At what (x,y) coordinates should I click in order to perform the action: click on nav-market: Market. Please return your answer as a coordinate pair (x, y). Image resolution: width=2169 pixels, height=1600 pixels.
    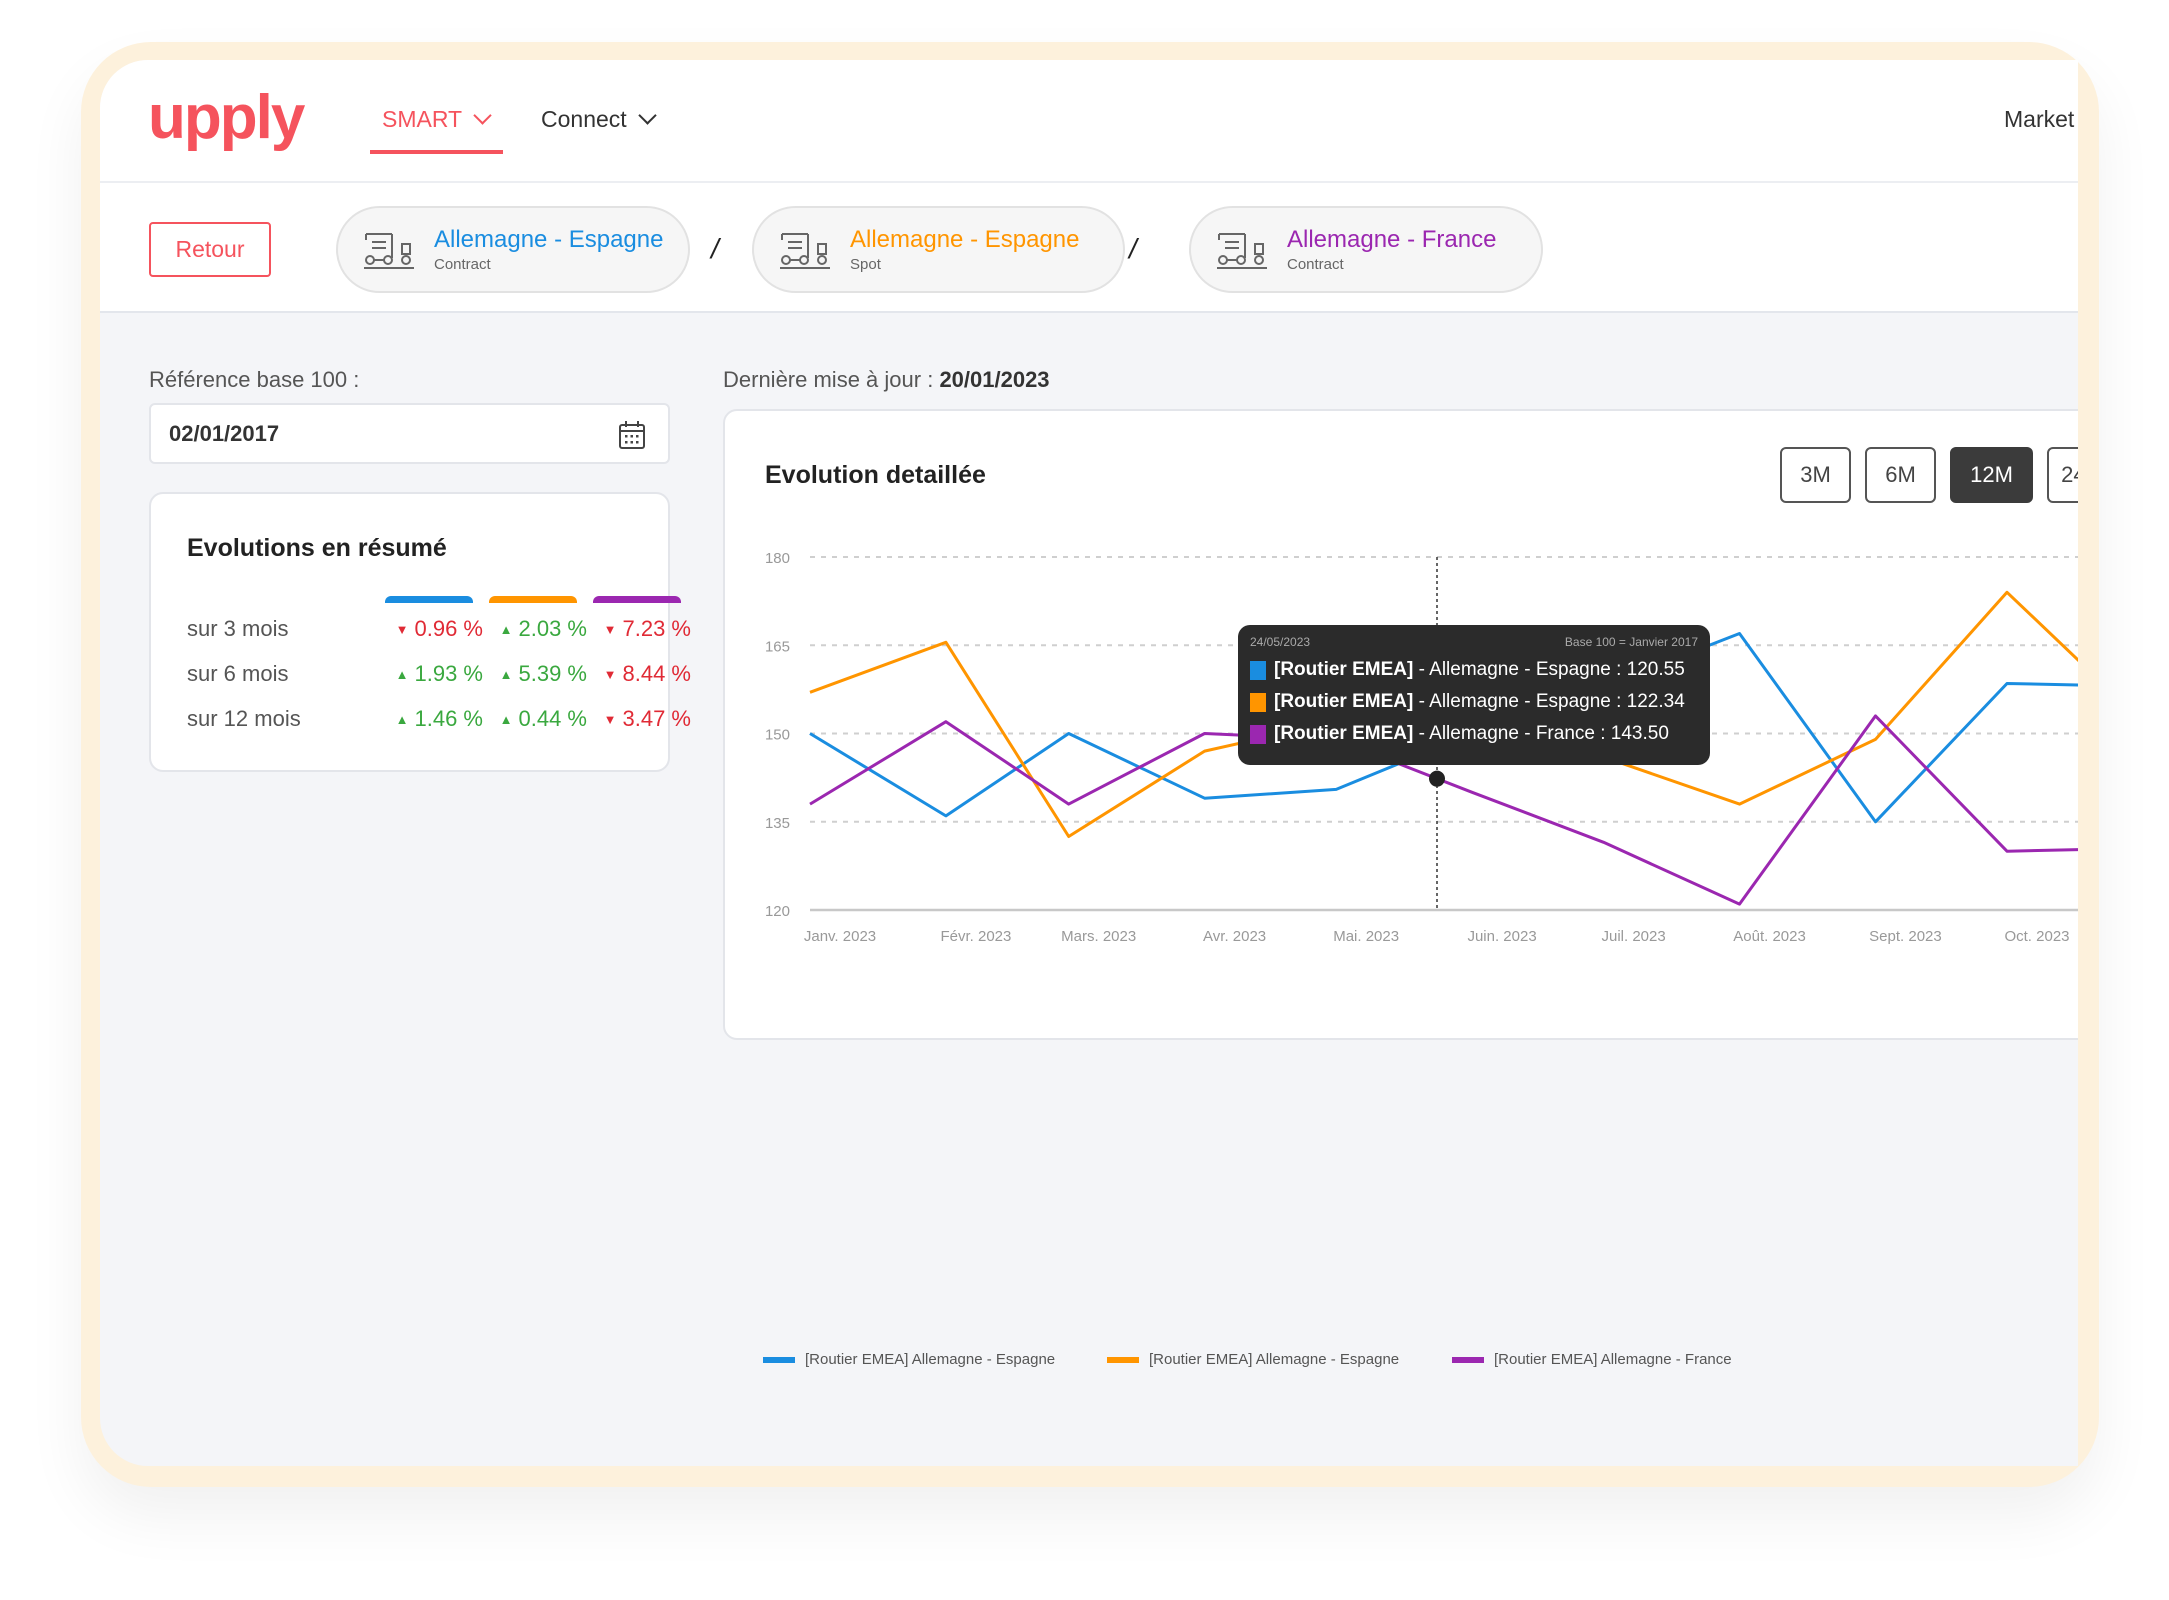
    Looking at the image, I should click on (2039, 119).